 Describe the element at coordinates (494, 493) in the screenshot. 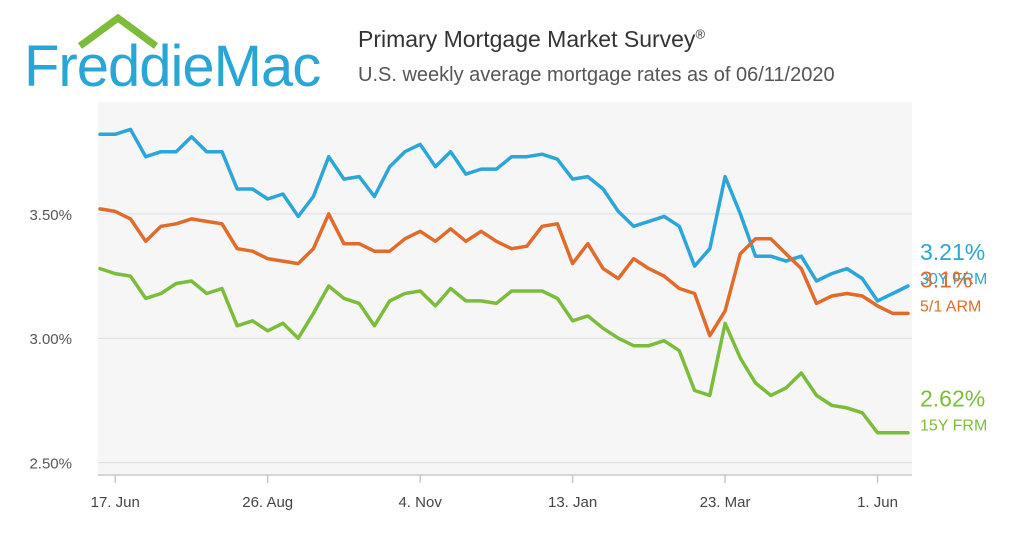

I see `x-axis-ticks: 17. Jun 26. Aug 4. Nov 13. Jan 23. Mar 1. Jun` at that location.